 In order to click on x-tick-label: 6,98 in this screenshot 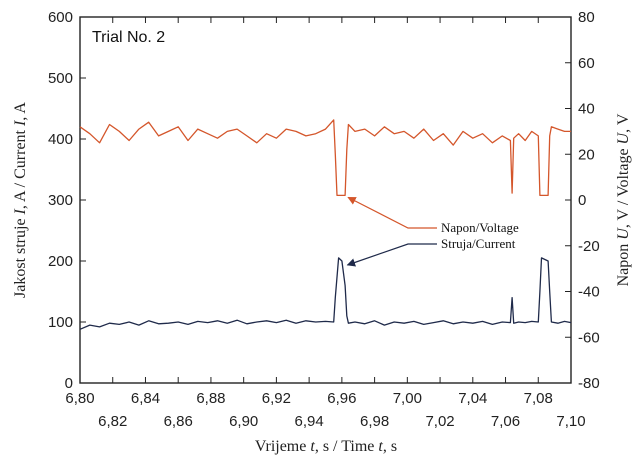, I will do `click(374, 421)`.